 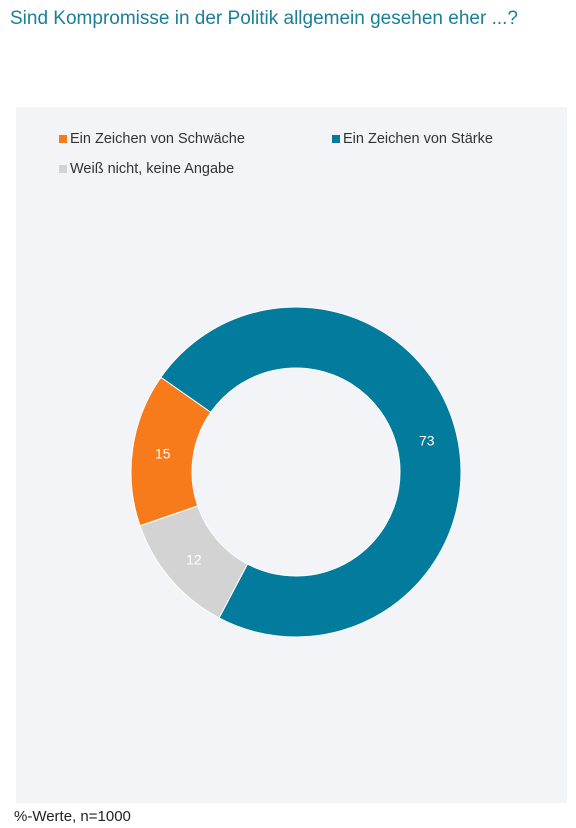 What do you see at coordinates (427, 440) in the screenshot?
I see `data-label-staerke: 73` at bounding box center [427, 440].